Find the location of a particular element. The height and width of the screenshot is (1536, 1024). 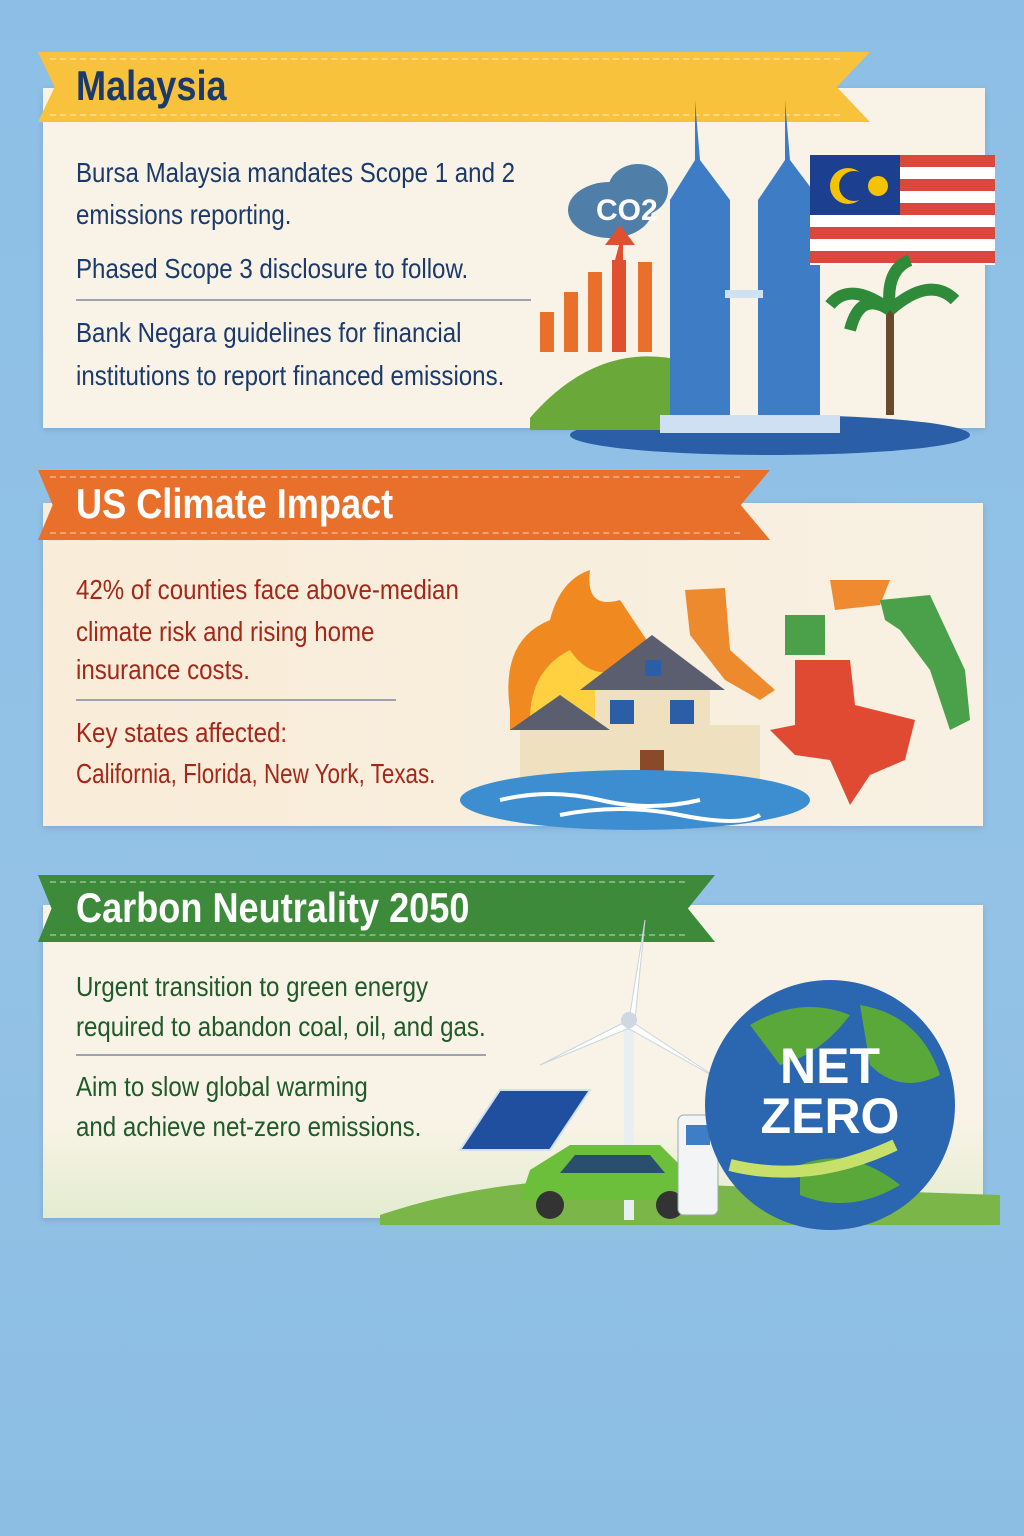

malaysia-line: emissions reporting. is located at coordinates (184, 214).